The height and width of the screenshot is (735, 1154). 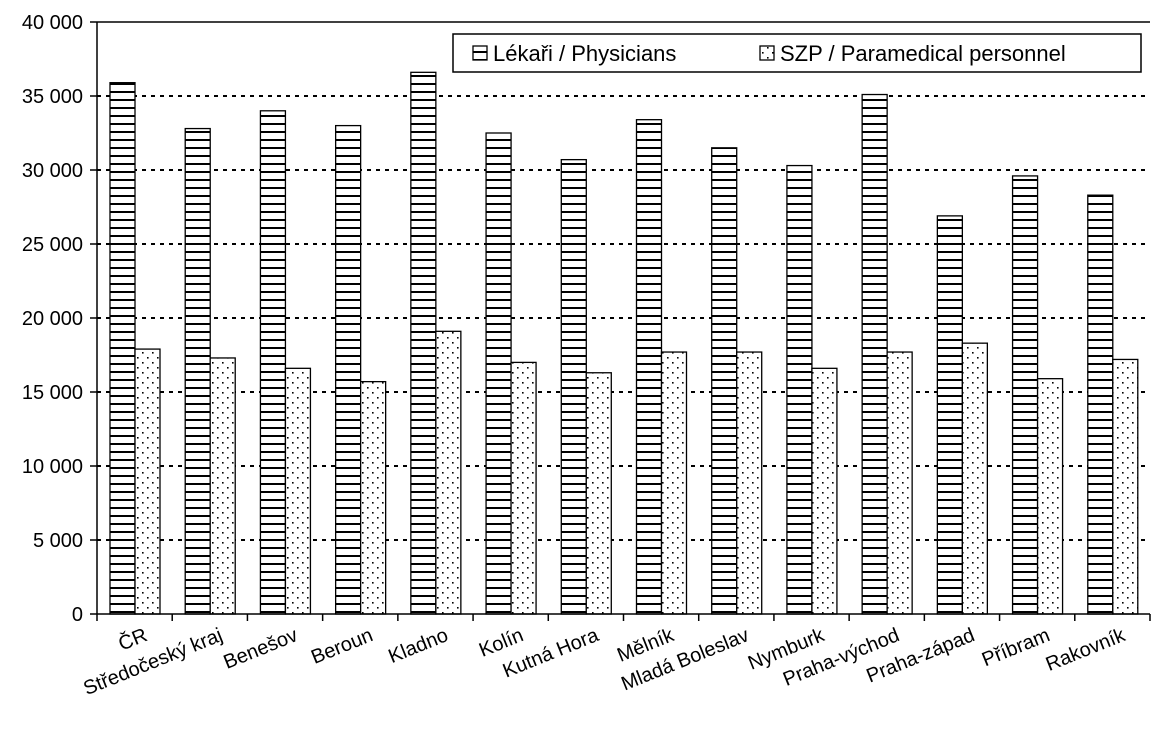 What do you see at coordinates (923, 53) in the screenshot?
I see `legend-label-paramedical: SZP / Paramedical personnel` at bounding box center [923, 53].